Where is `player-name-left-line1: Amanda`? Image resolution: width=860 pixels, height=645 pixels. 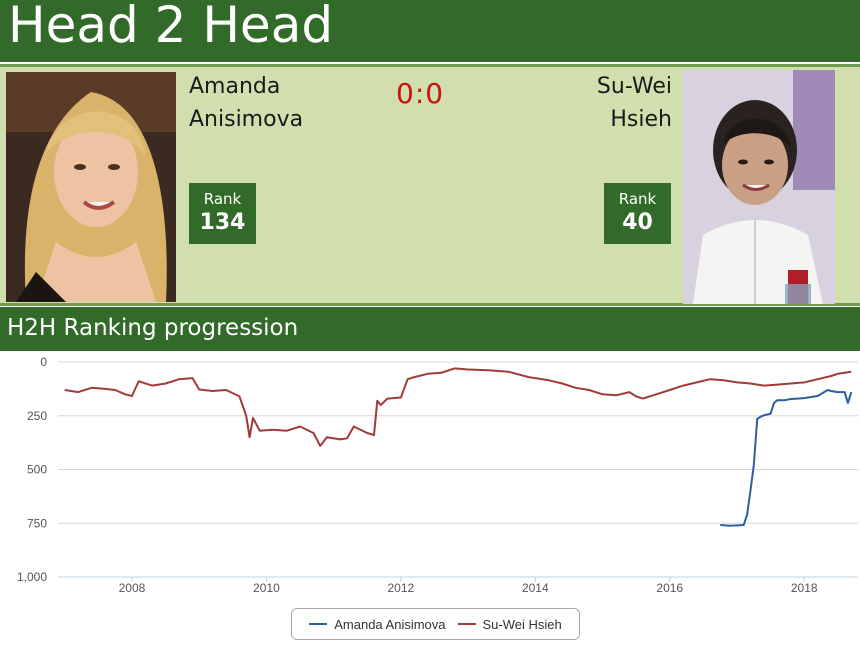 player-name-left-line1: Amanda is located at coordinates (235, 86).